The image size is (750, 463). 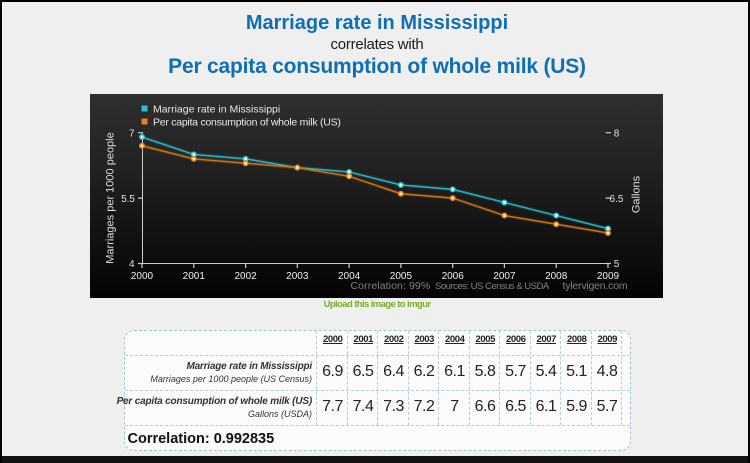 I want to click on svg-text: Sources: US Census & USDA, so click(x=492, y=286).